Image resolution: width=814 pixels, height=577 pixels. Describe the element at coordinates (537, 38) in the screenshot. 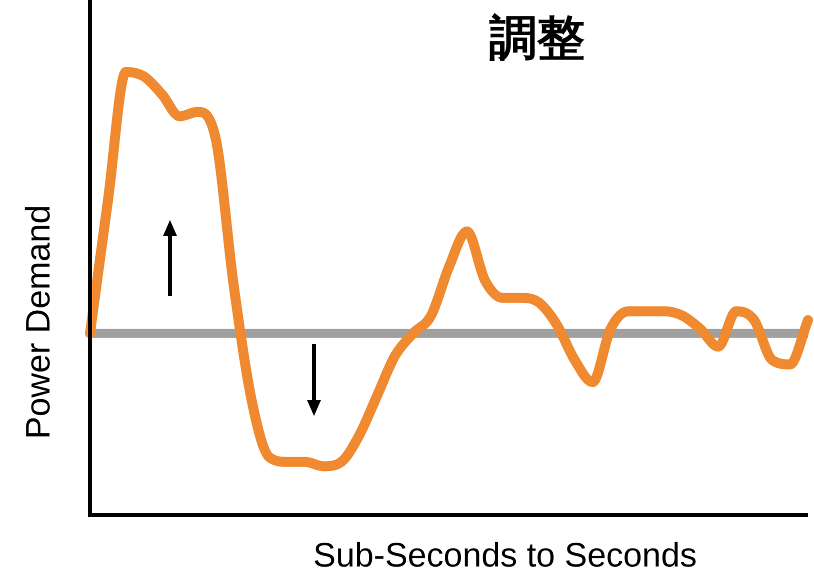

I see `chart-title: 調整` at that location.